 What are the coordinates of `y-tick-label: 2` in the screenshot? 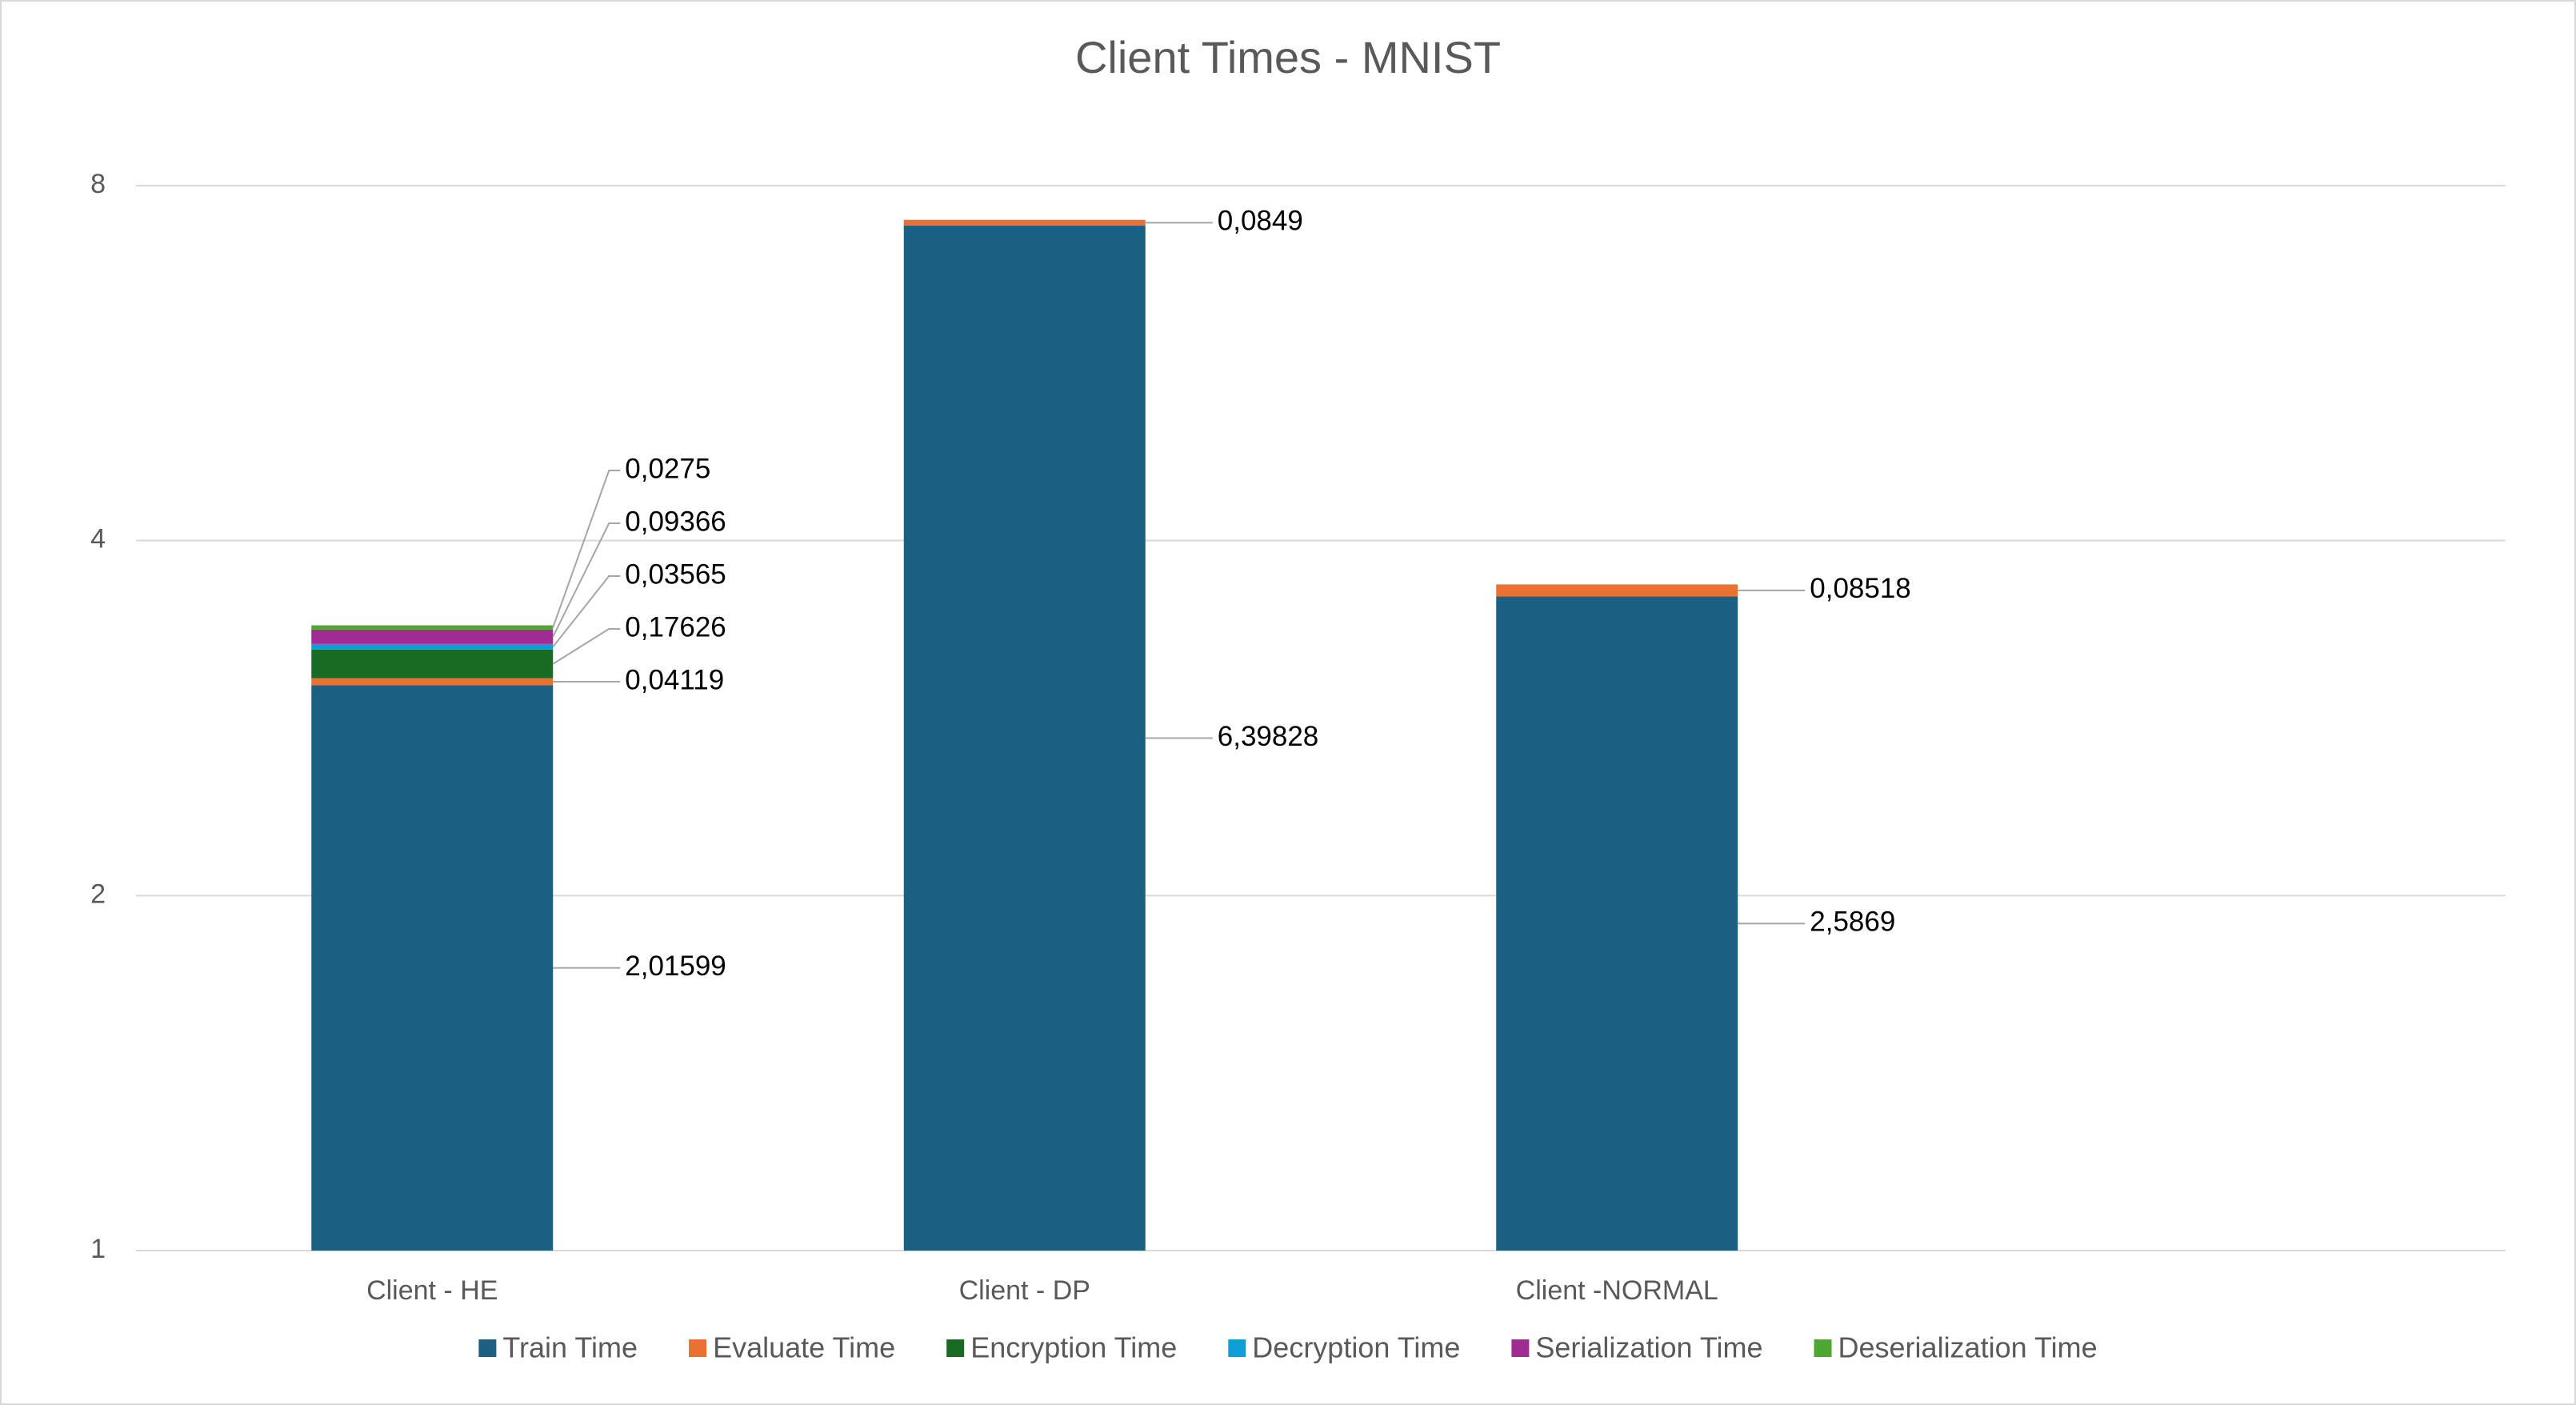 It's located at (98, 894).